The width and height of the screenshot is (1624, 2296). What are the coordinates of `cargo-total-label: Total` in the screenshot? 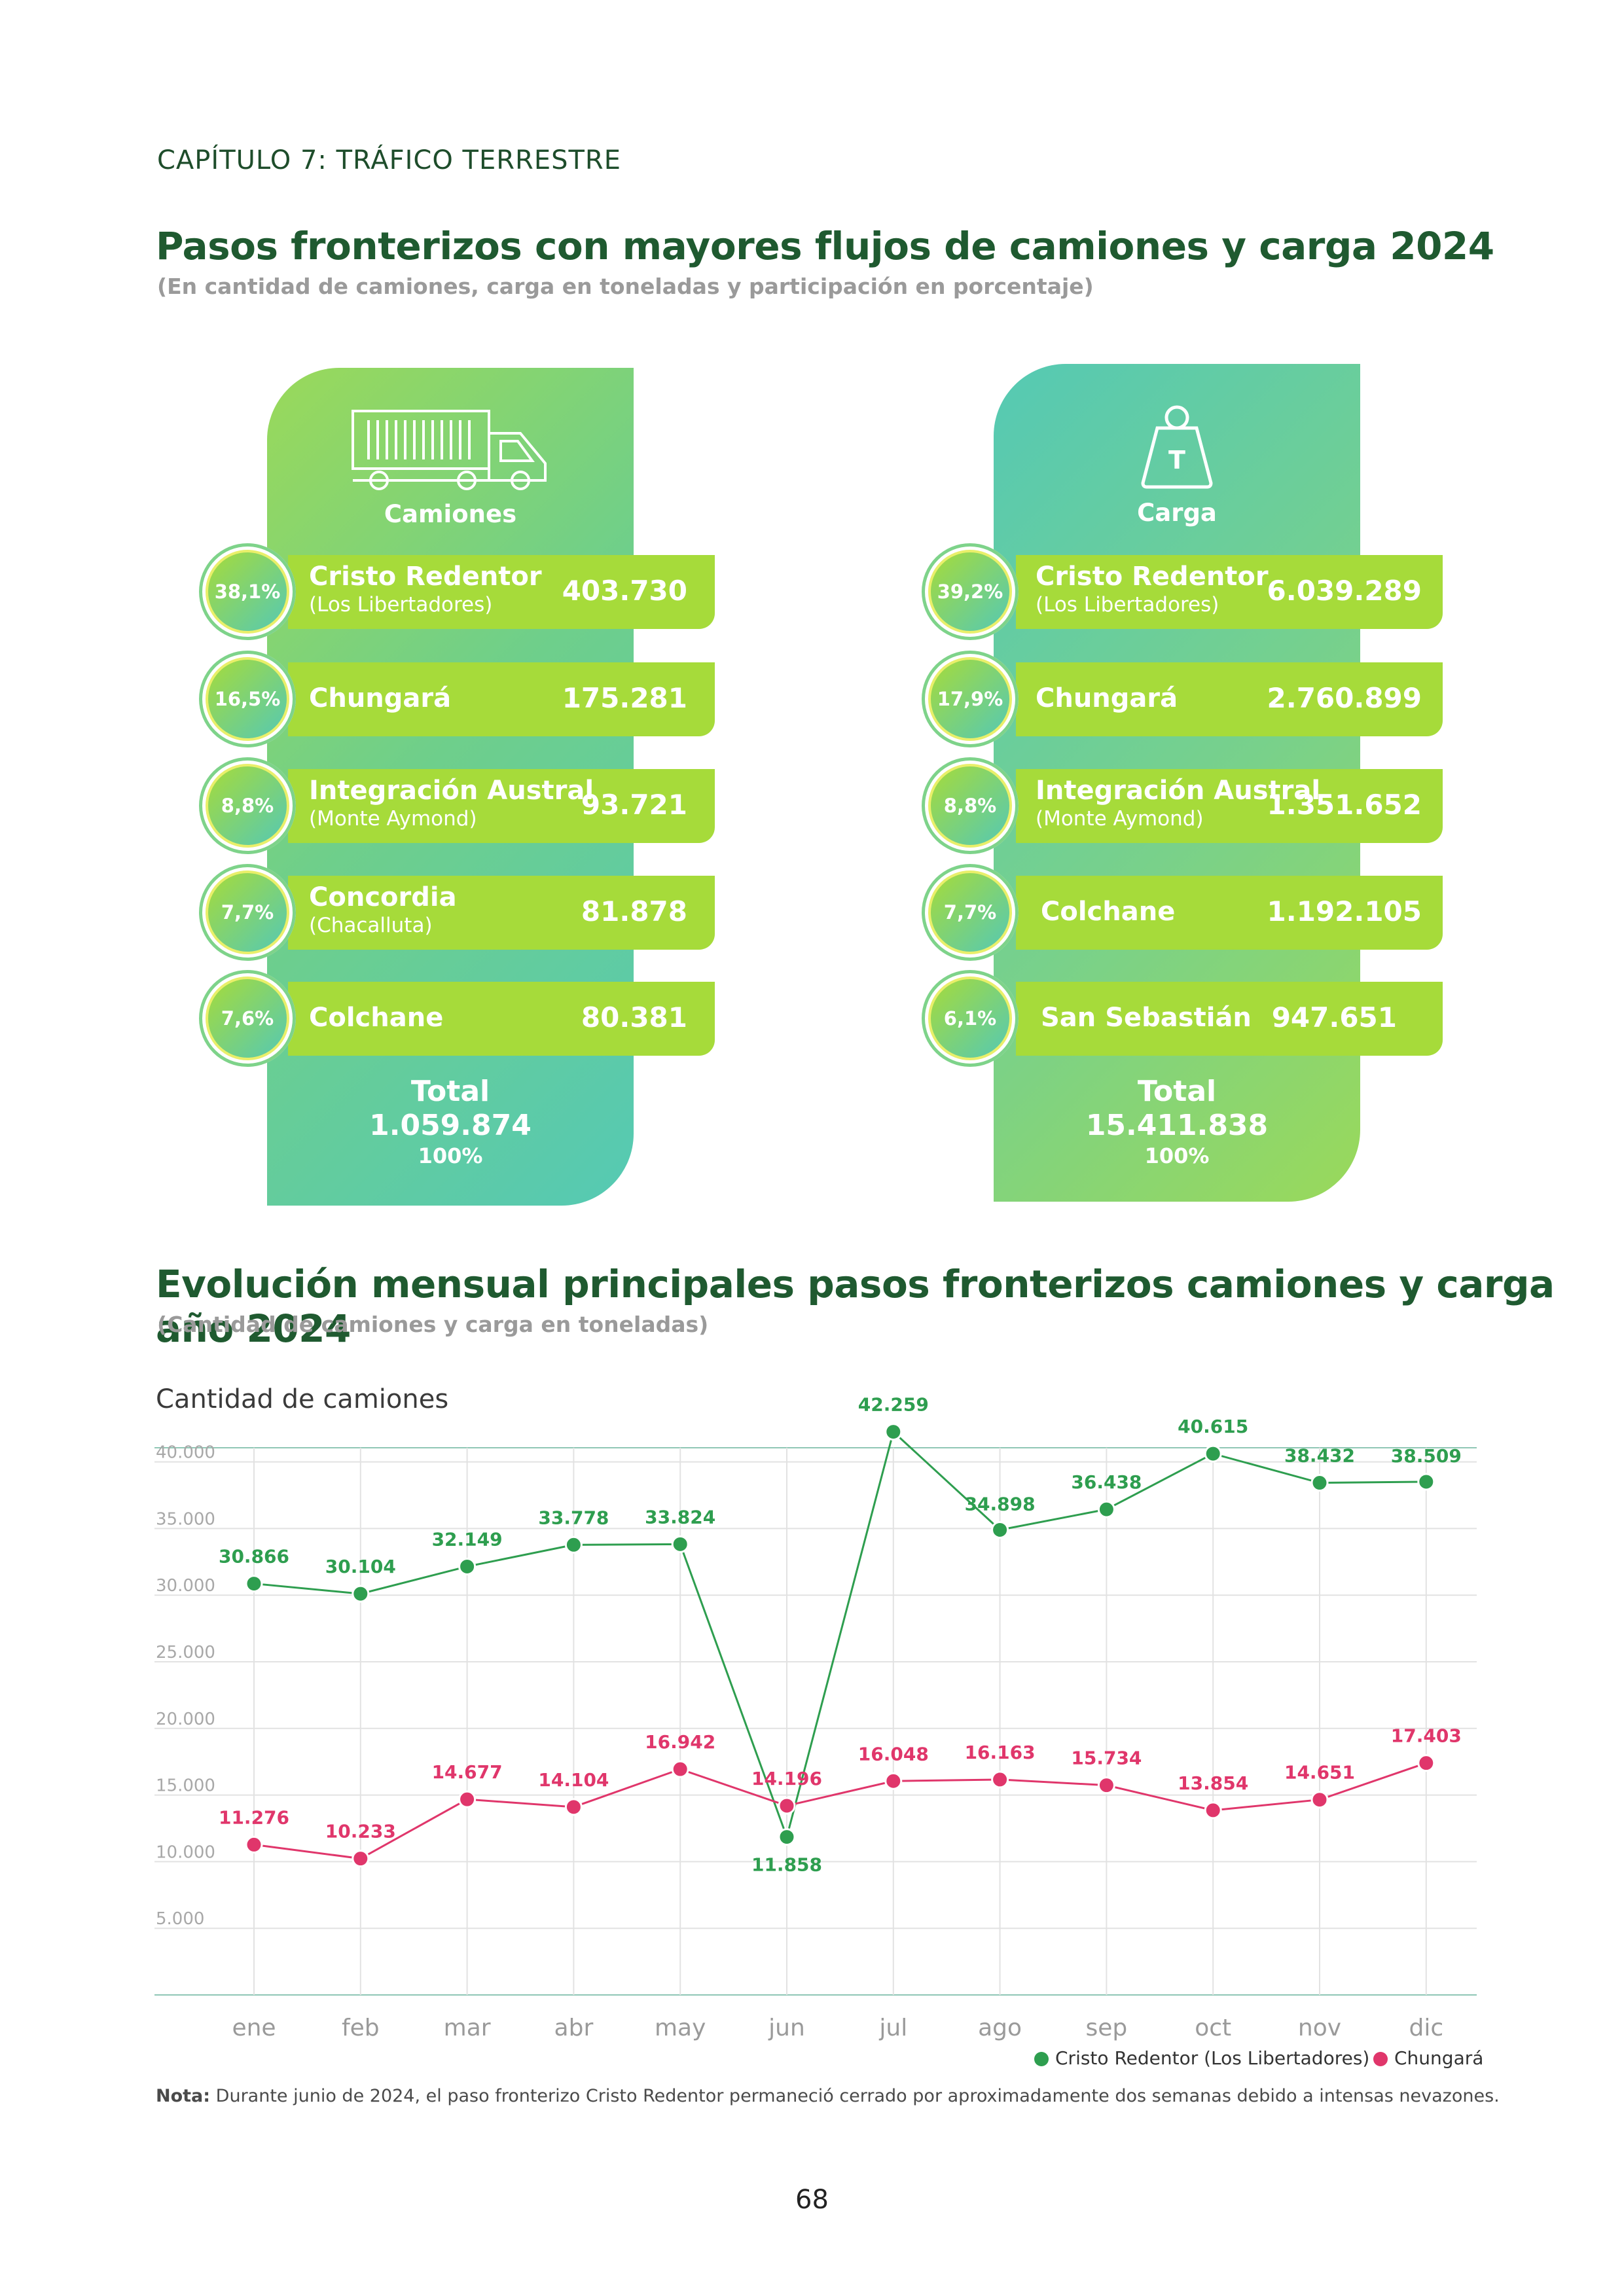 It's located at (1177, 1091).